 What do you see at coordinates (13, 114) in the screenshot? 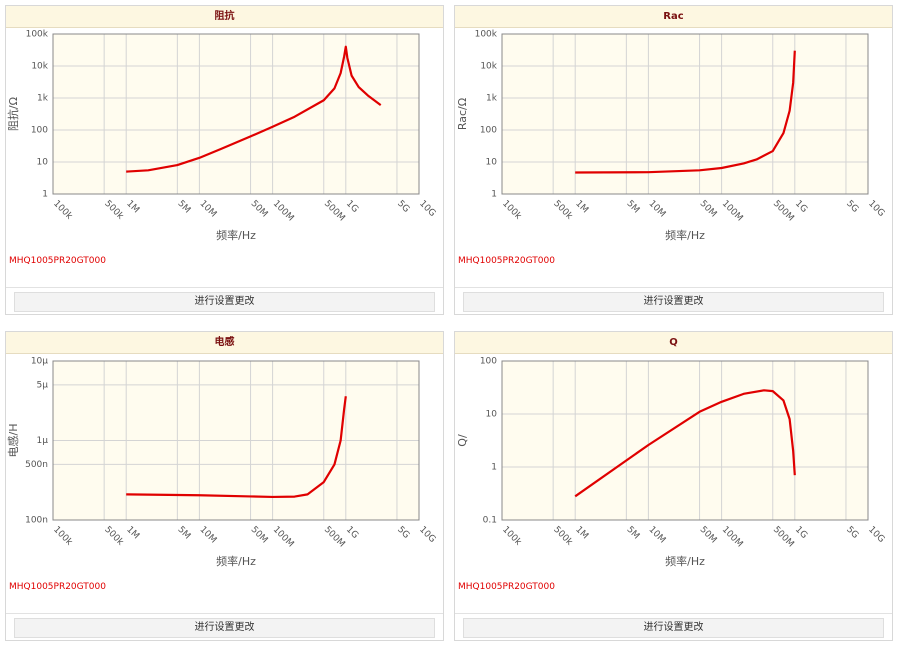
I see `y-axis-label: 阻抗/Ω` at bounding box center [13, 114].